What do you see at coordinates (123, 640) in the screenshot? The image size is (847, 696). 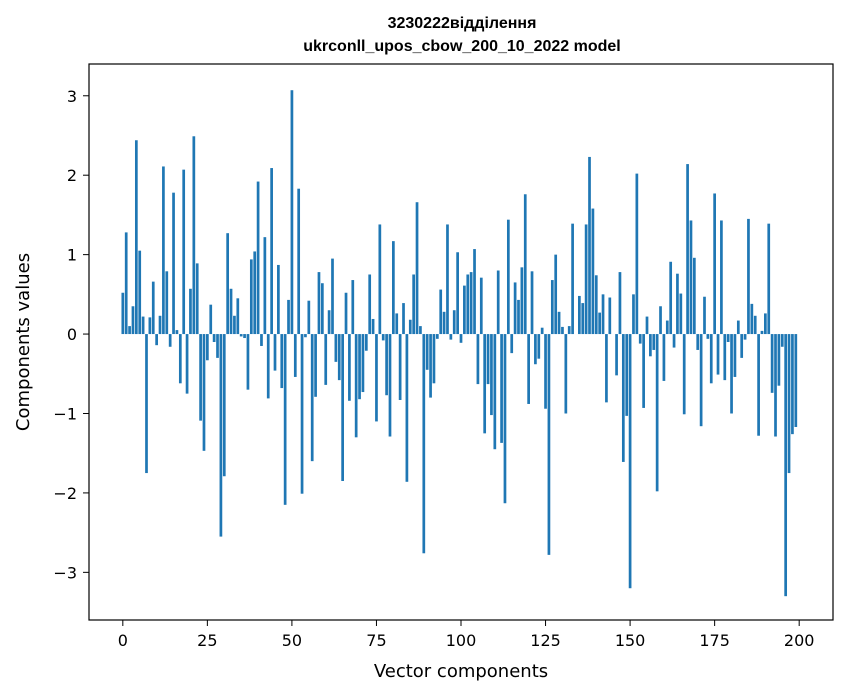 I see `x-tick-label-0: 0` at bounding box center [123, 640].